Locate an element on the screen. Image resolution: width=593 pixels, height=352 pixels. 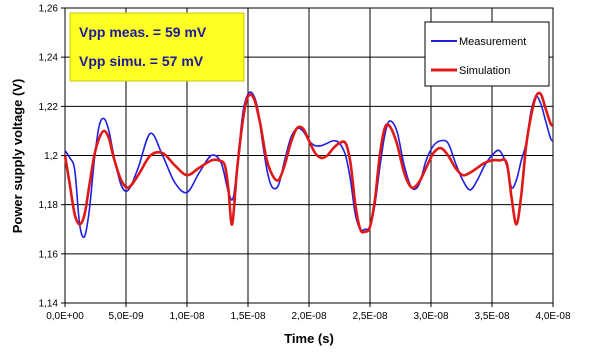
x-tick-label: 4,0E-08 is located at coordinates (552, 316).